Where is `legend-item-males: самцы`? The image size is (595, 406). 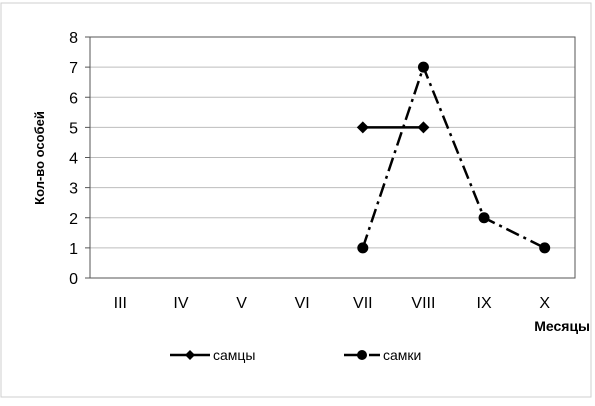 legend-item-males: самцы is located at coordinates (213, 355).